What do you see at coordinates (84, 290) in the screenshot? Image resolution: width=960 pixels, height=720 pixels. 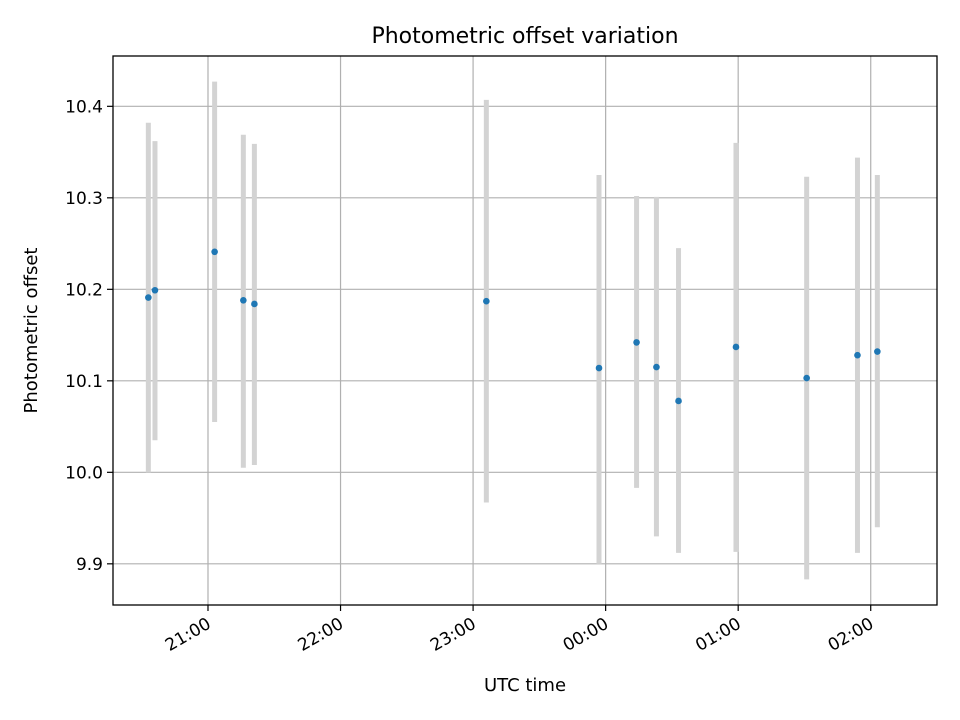 I see `y-tick-label: 10.2` at bounding box center [84, 290].